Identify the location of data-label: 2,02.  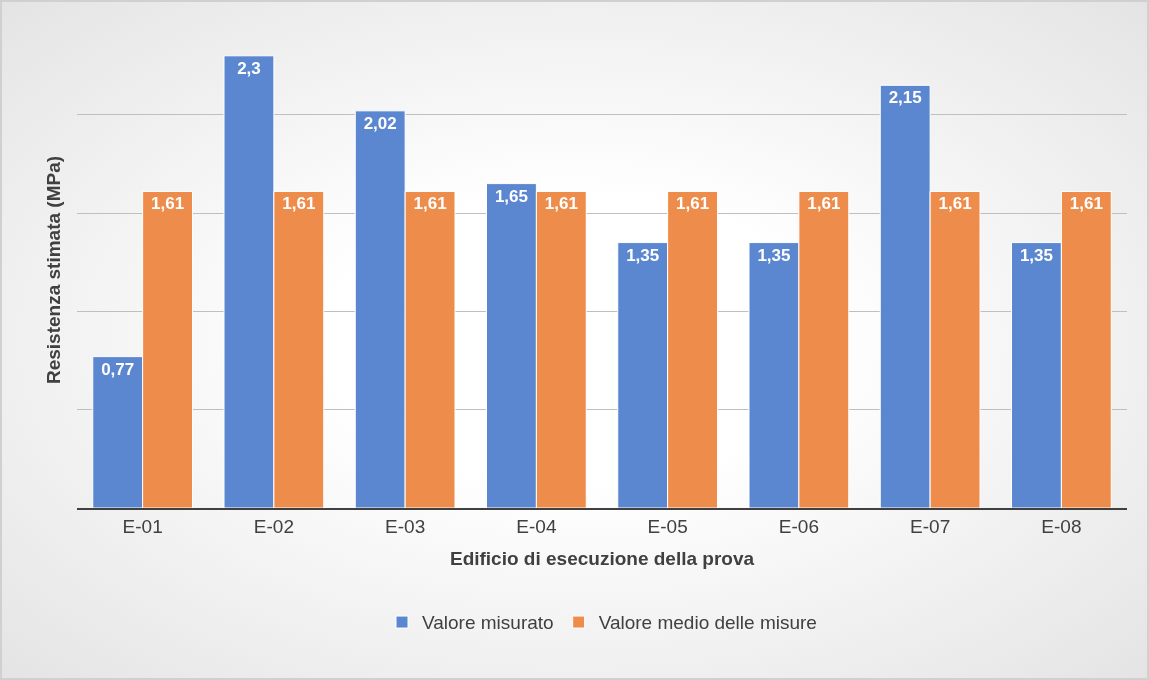
(380, 123).